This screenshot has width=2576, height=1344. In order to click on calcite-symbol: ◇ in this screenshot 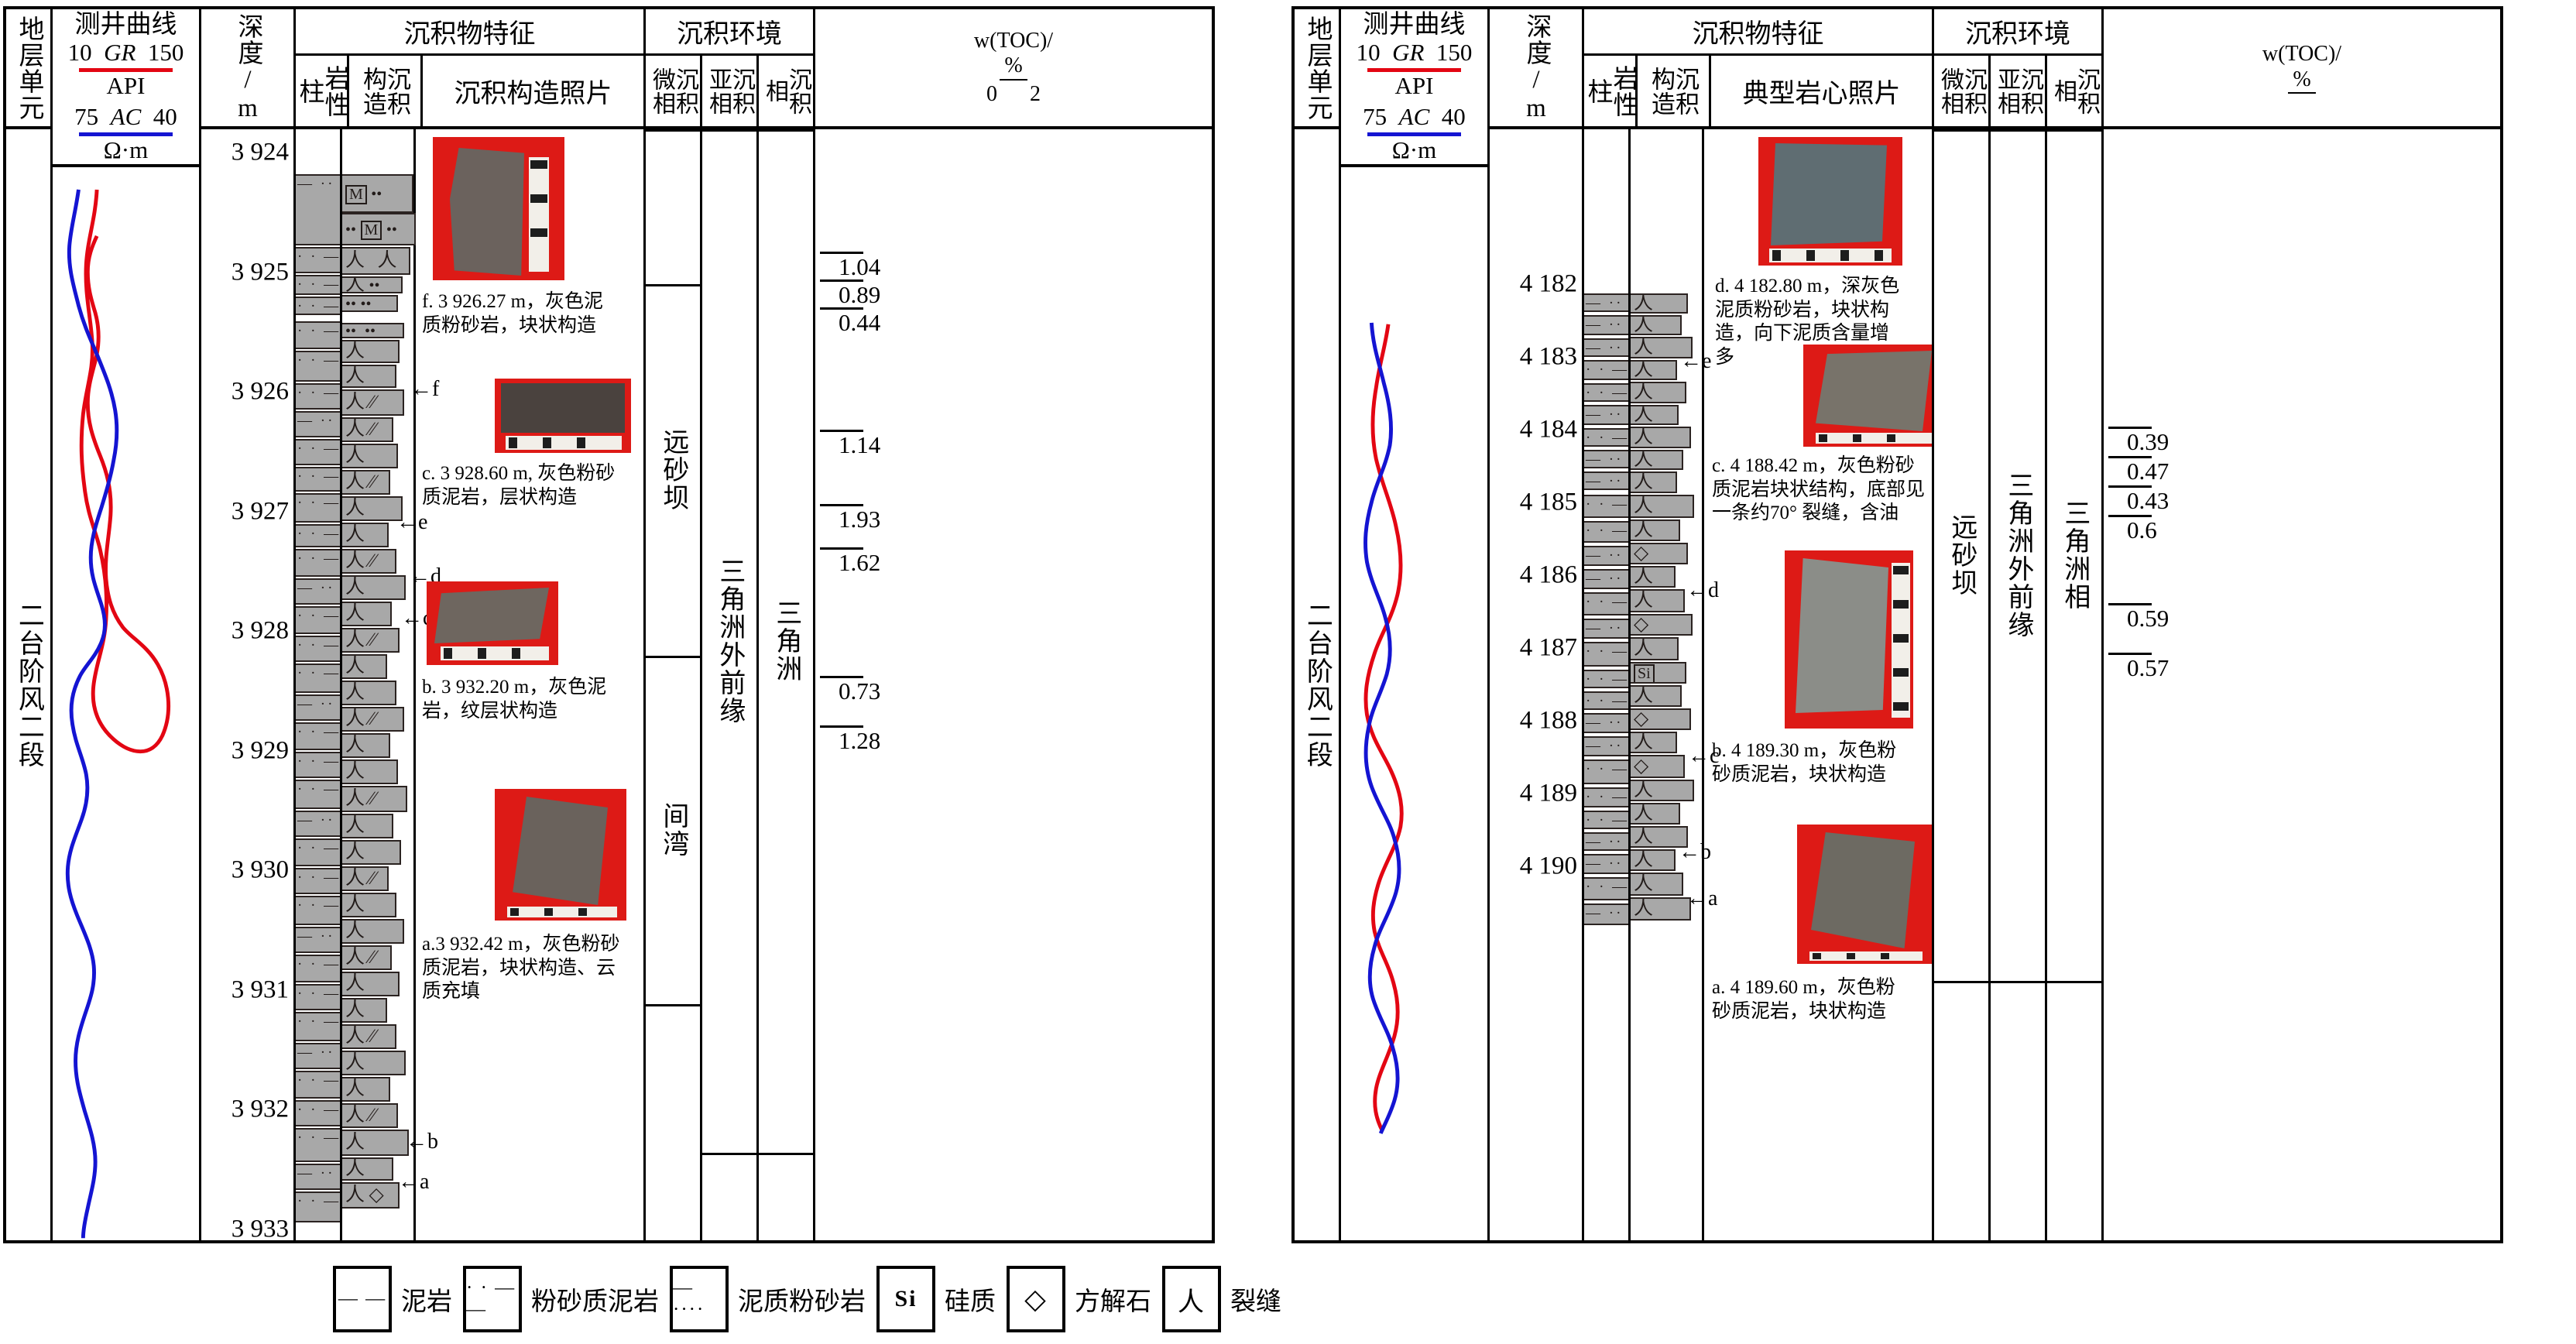, I will do `click(1641, 766)`.